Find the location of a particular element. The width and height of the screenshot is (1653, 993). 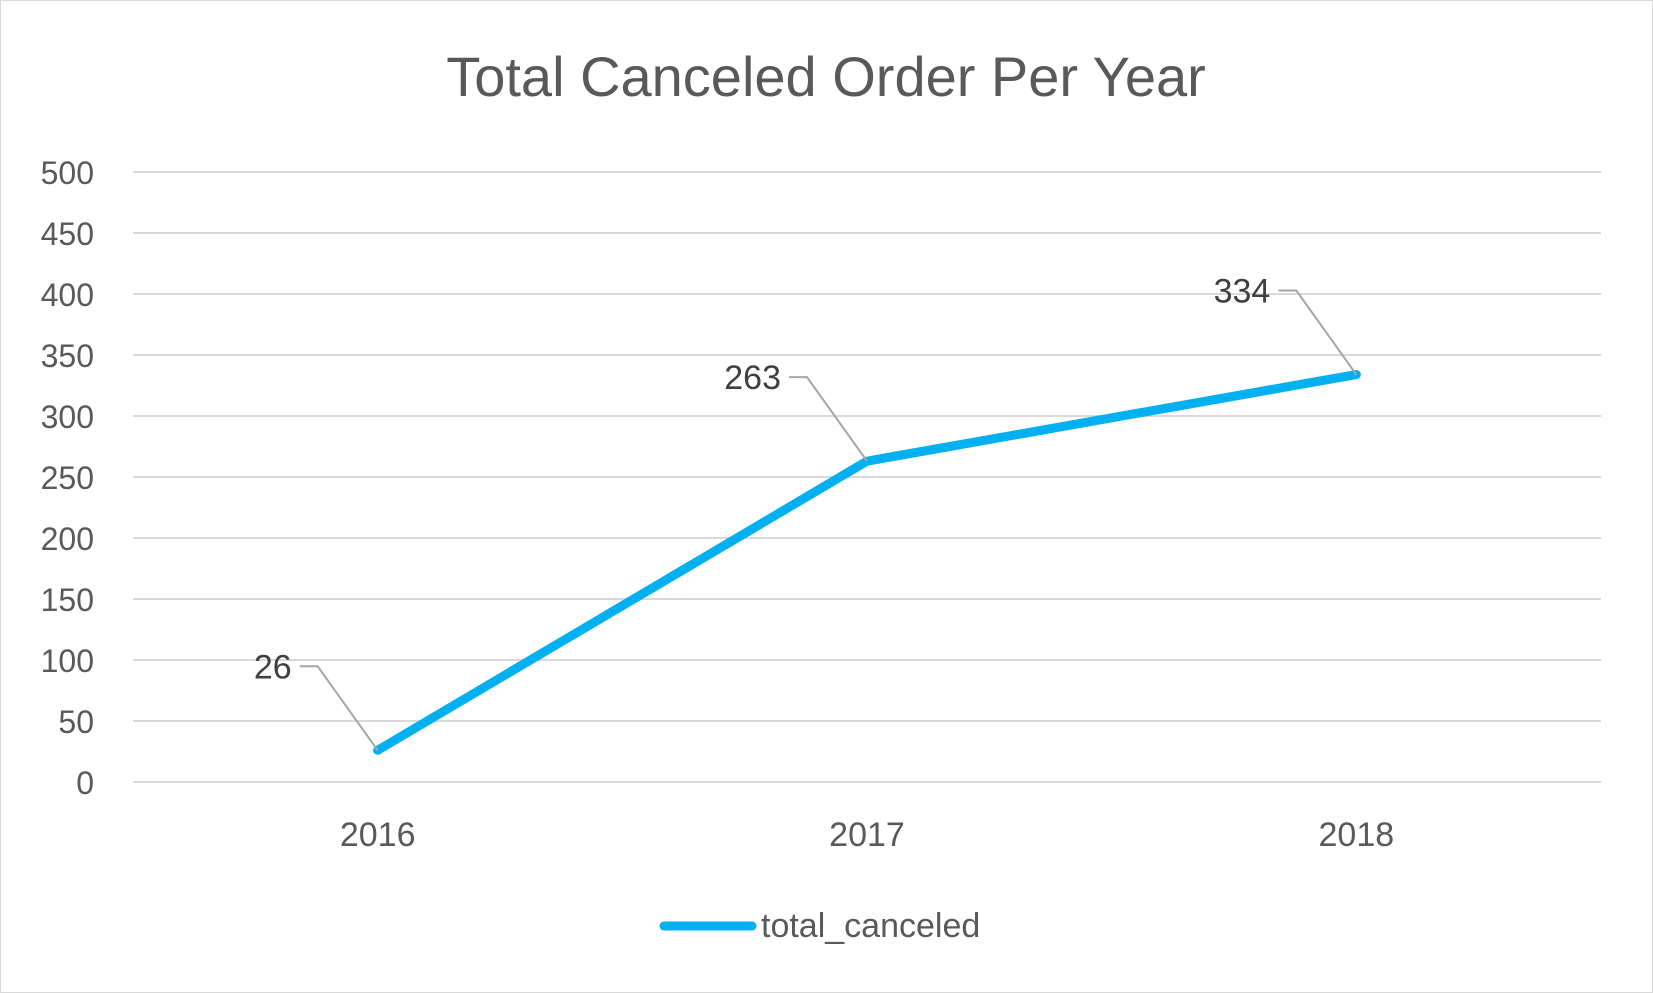

y-tick-label: 400 is located at coordinates (67, 295).